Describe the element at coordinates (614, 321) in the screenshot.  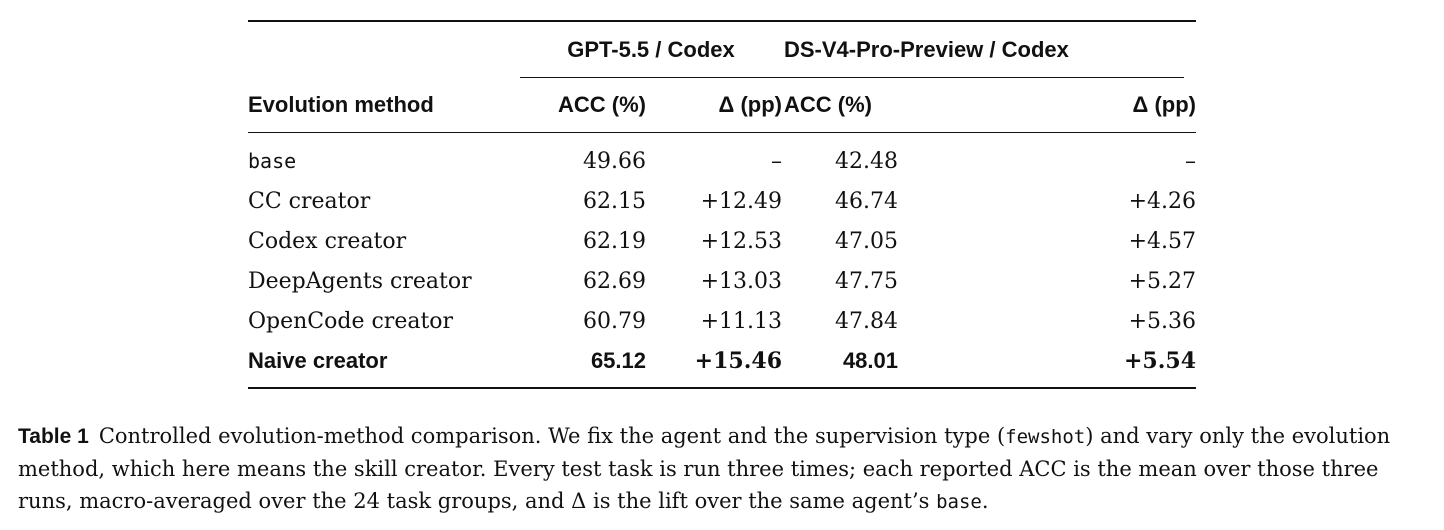
I see `row-acc-gpt: 60.79` at that location.